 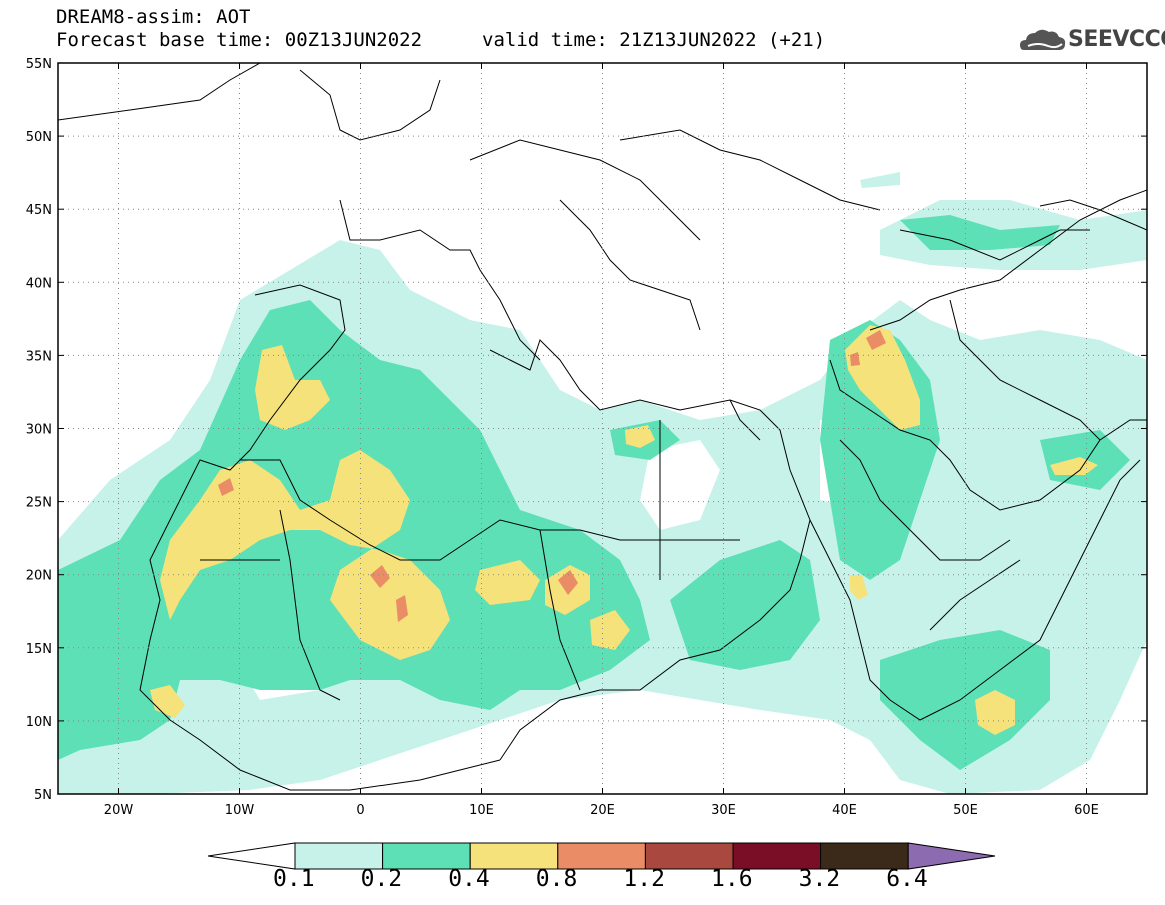 What do you see at coordinates (39, 283) in the screenshot?
I see `lat-label: 40N` at bounding box center [39, 283].